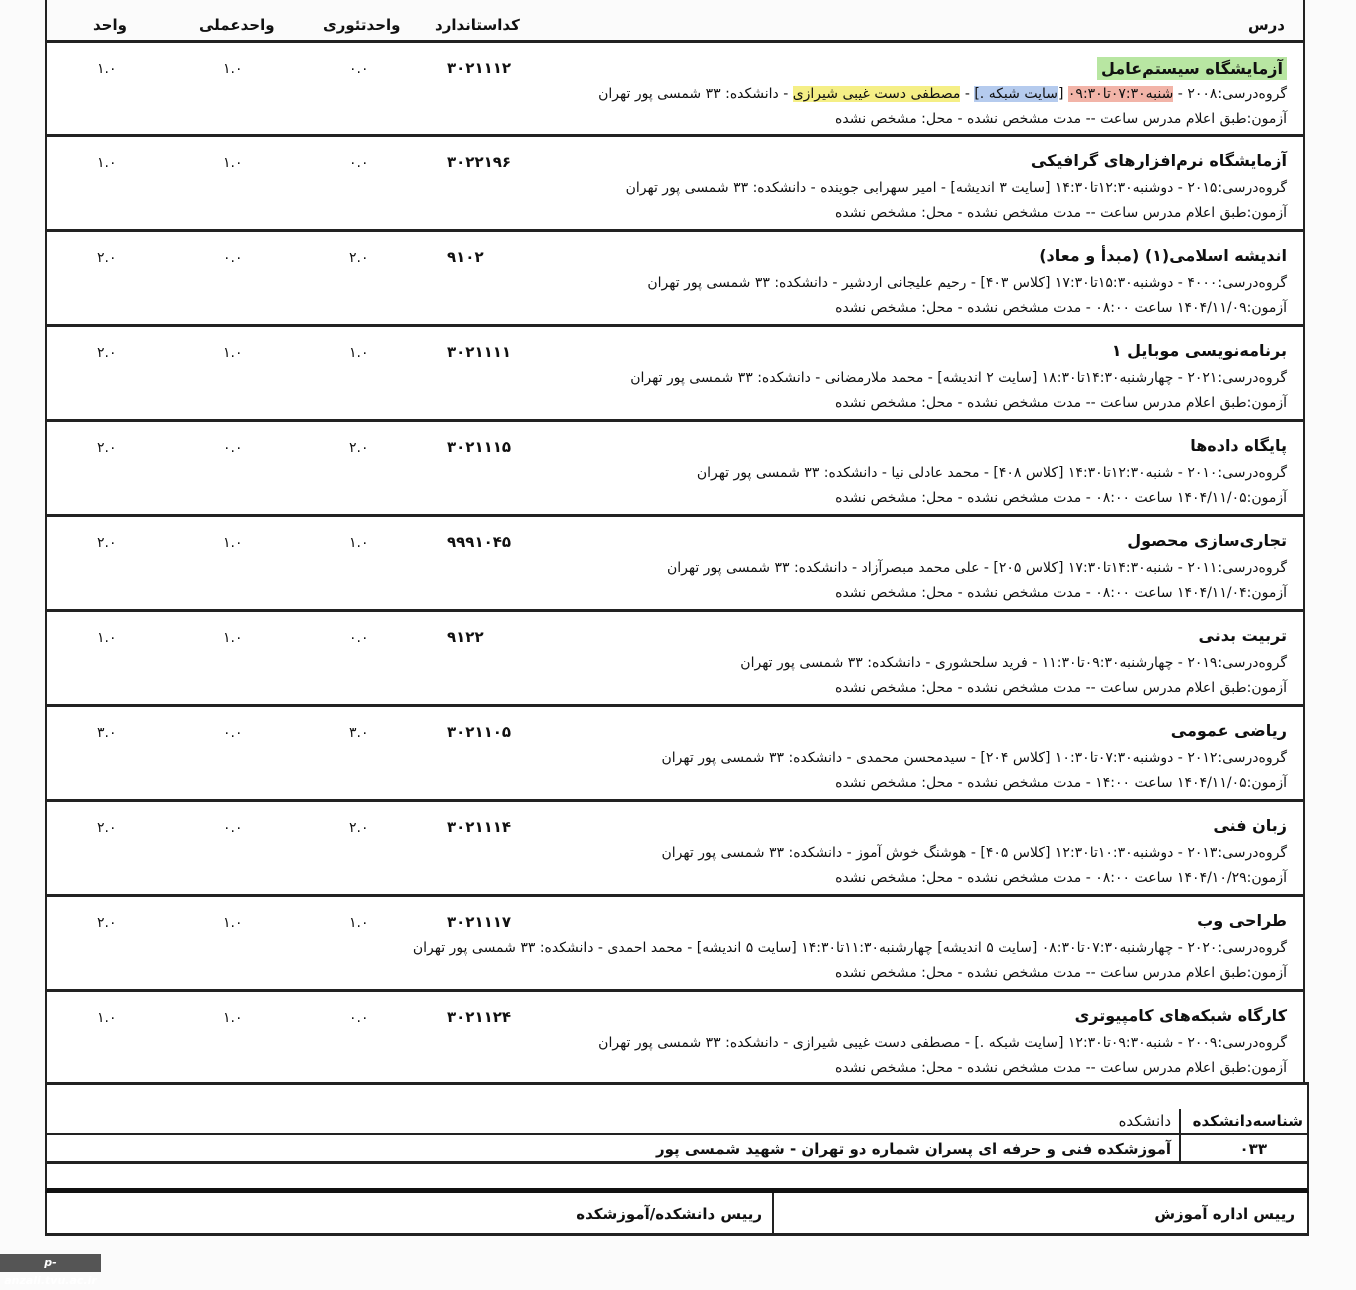 The image size is (1356, 1290). I want to click on course-title: ریاضی عمومی, so click(1228, 730).